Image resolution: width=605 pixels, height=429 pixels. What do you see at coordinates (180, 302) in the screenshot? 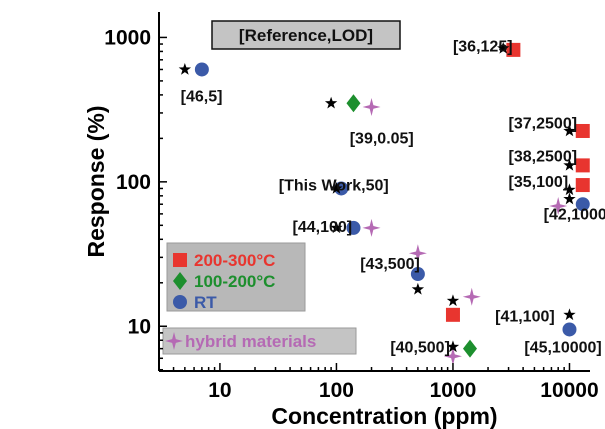
I see `legend-marker-circle` at bounding box center [180, 302].